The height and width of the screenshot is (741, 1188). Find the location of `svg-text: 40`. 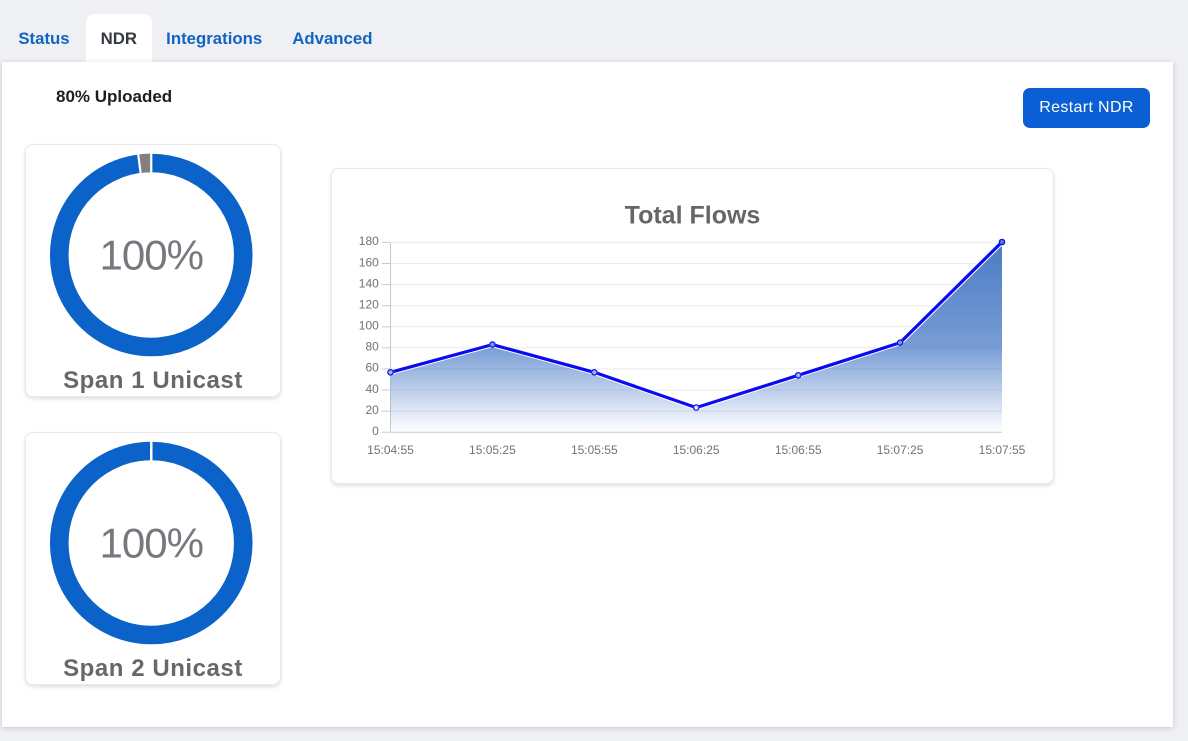

svg-text: 40 is located at coordinates (372, 389).